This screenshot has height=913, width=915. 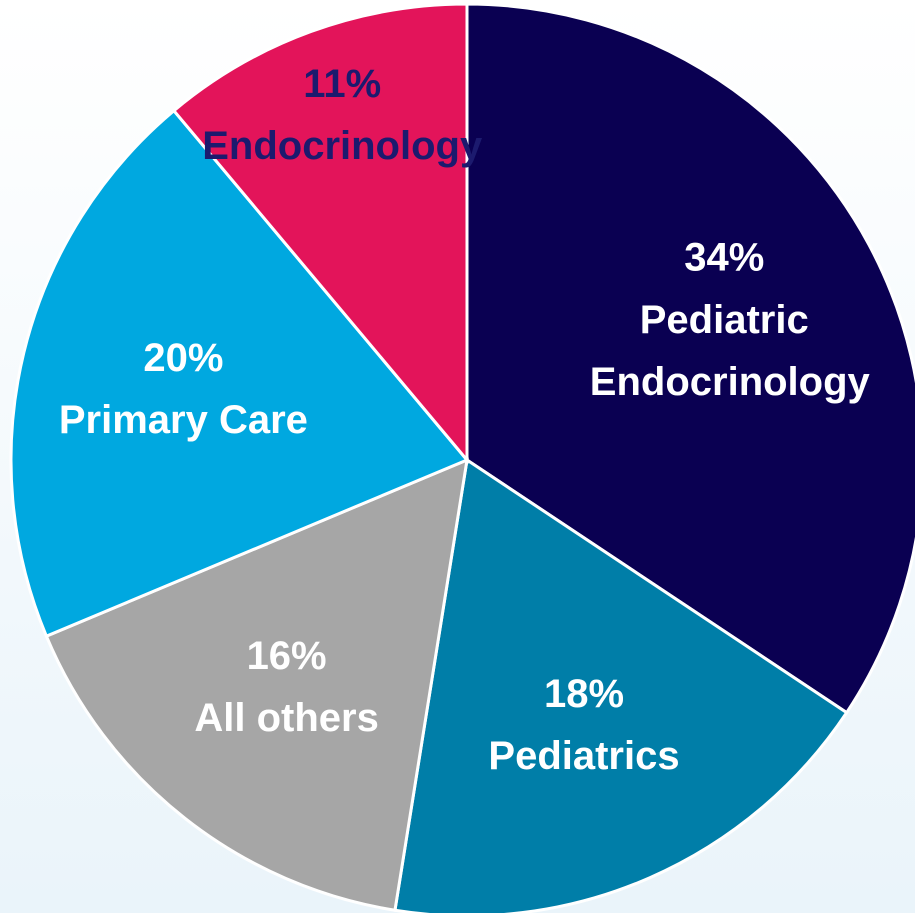 I want to click on category-label: Primary Care, so click(x=183, y=420).